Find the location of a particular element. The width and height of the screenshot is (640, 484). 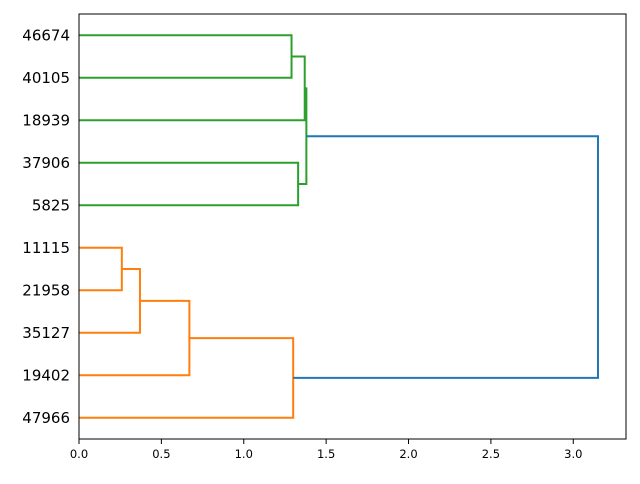

leaf-label: 37906 is located at coordinates (46, 163).